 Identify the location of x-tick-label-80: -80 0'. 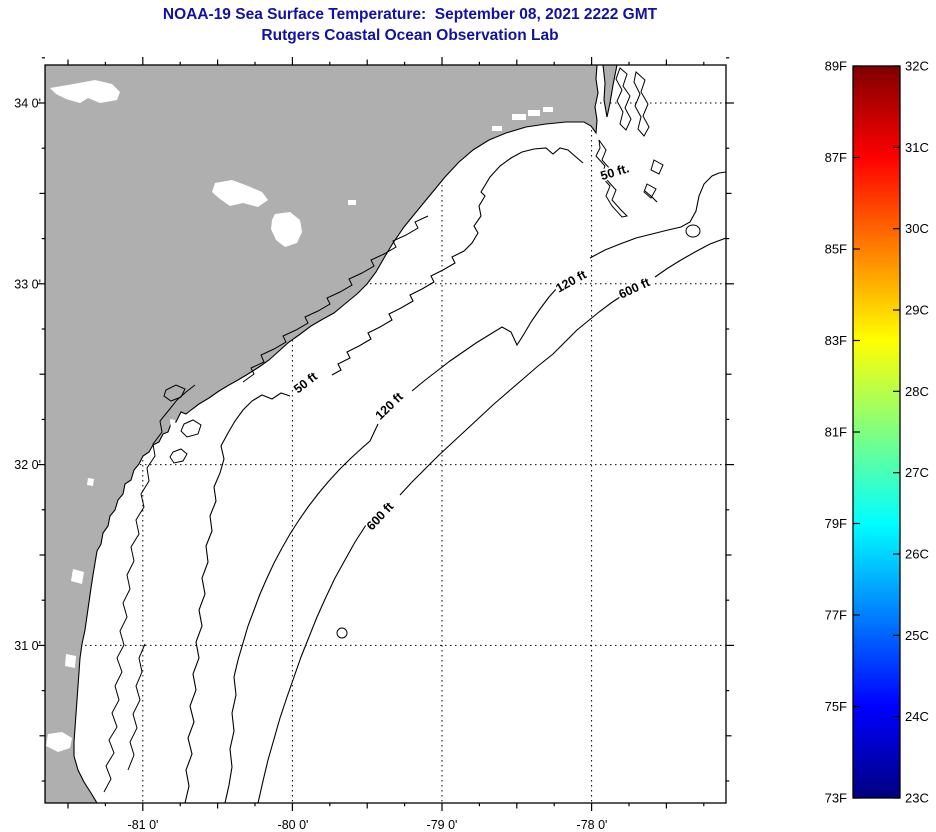
(293, 825).